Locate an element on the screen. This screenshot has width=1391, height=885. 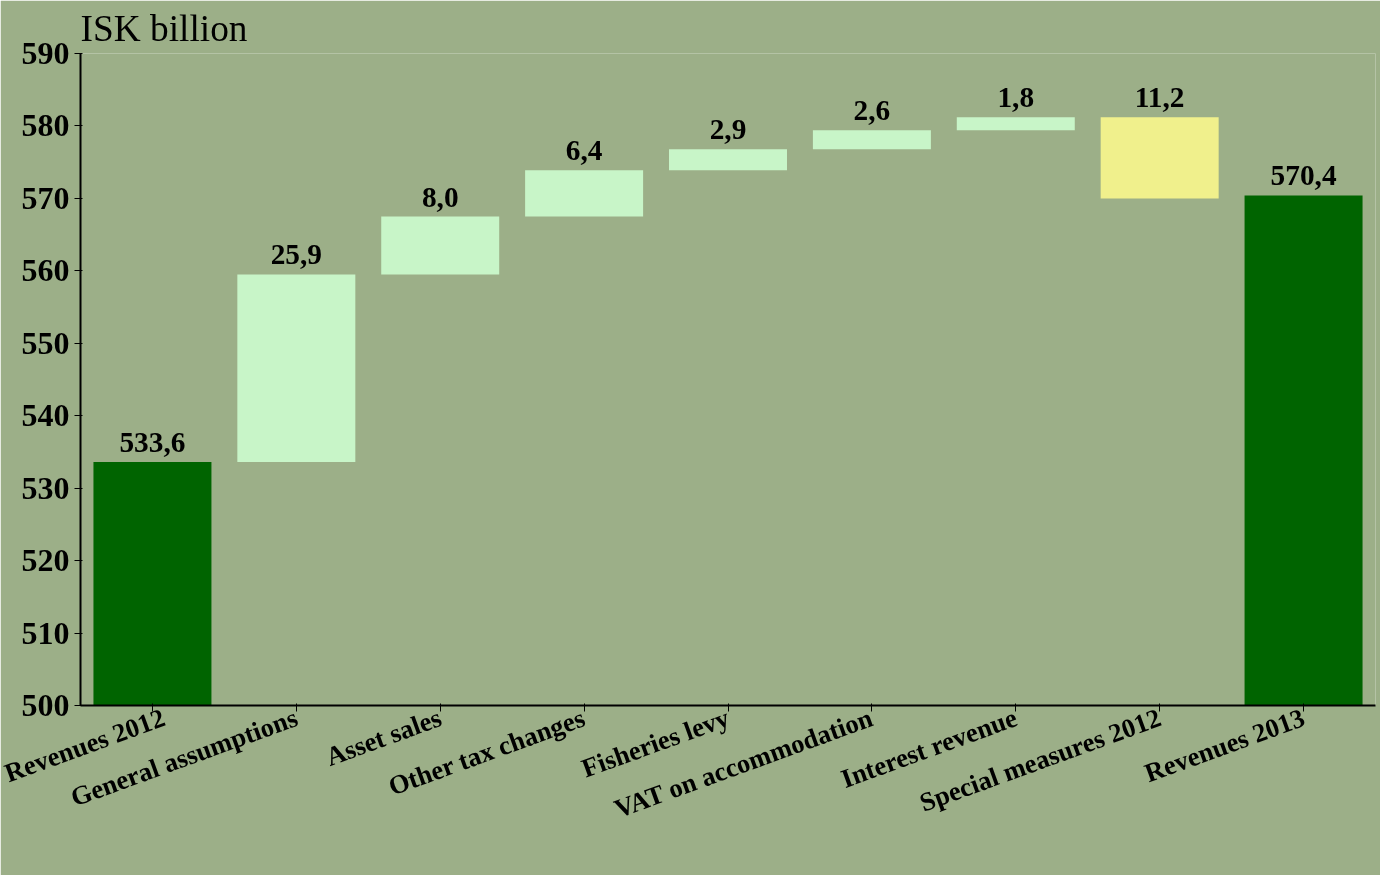
y-tick-label: 570 is located at coordinates (45, 197).